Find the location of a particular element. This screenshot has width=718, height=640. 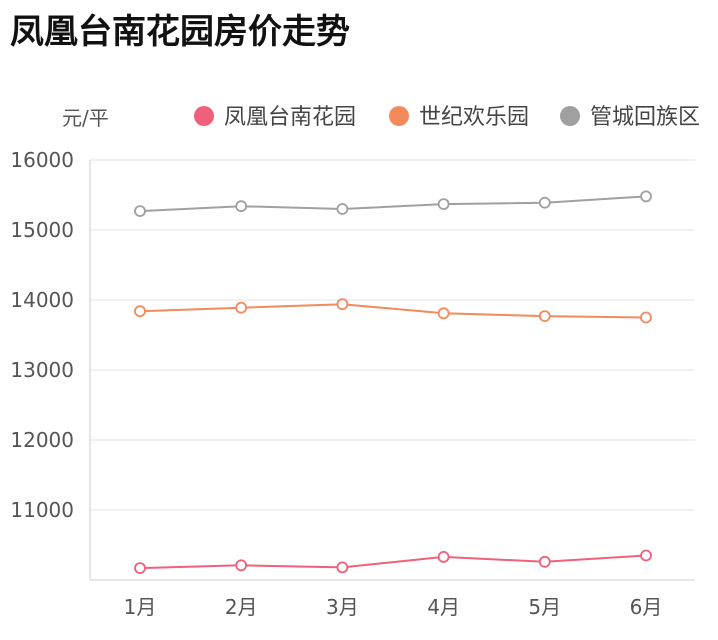

legend-item: 世纪欢乐园 is located at coordinates (459, 117).